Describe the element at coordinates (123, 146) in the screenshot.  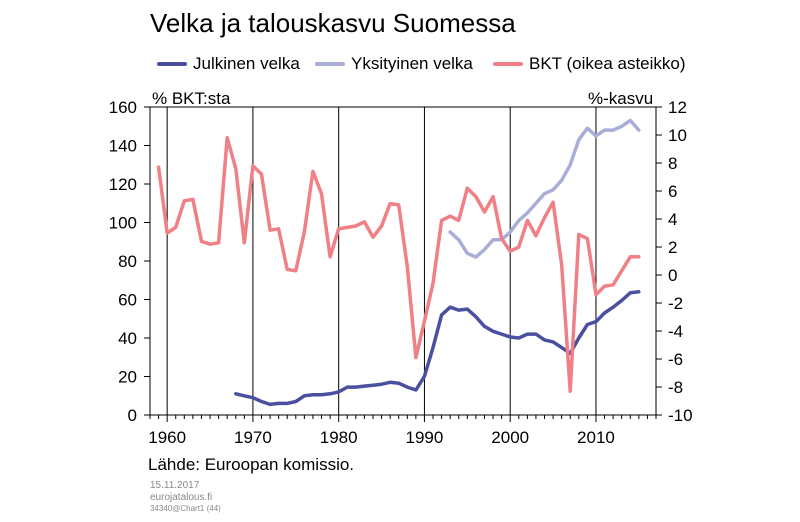
I see `left-tick-label: 140` at that location.